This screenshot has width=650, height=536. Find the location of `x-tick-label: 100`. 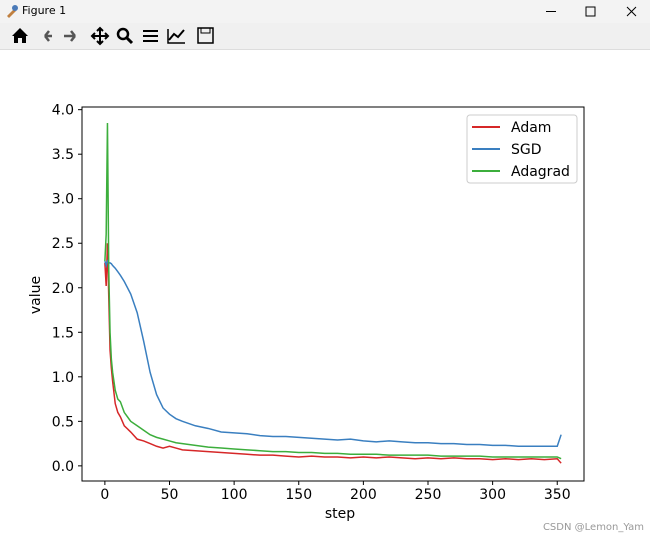

x-tick-label: 100 is located at coordinates (234, 495).